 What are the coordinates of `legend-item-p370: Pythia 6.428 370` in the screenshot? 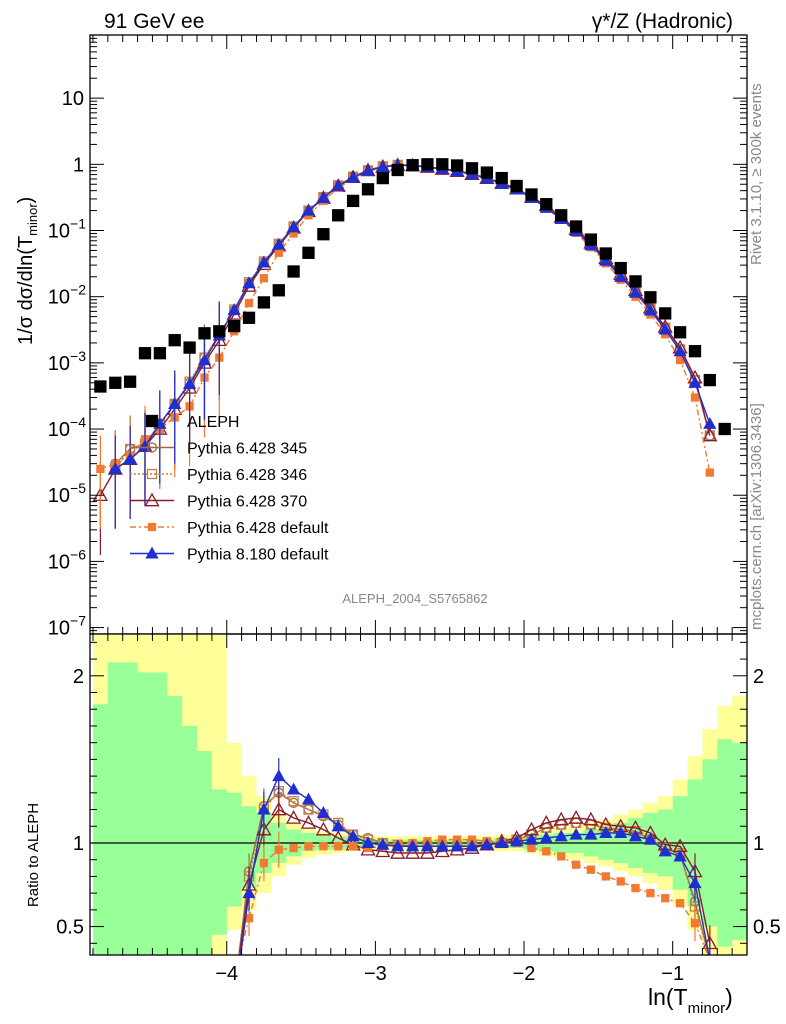 It's located at (218, 501).